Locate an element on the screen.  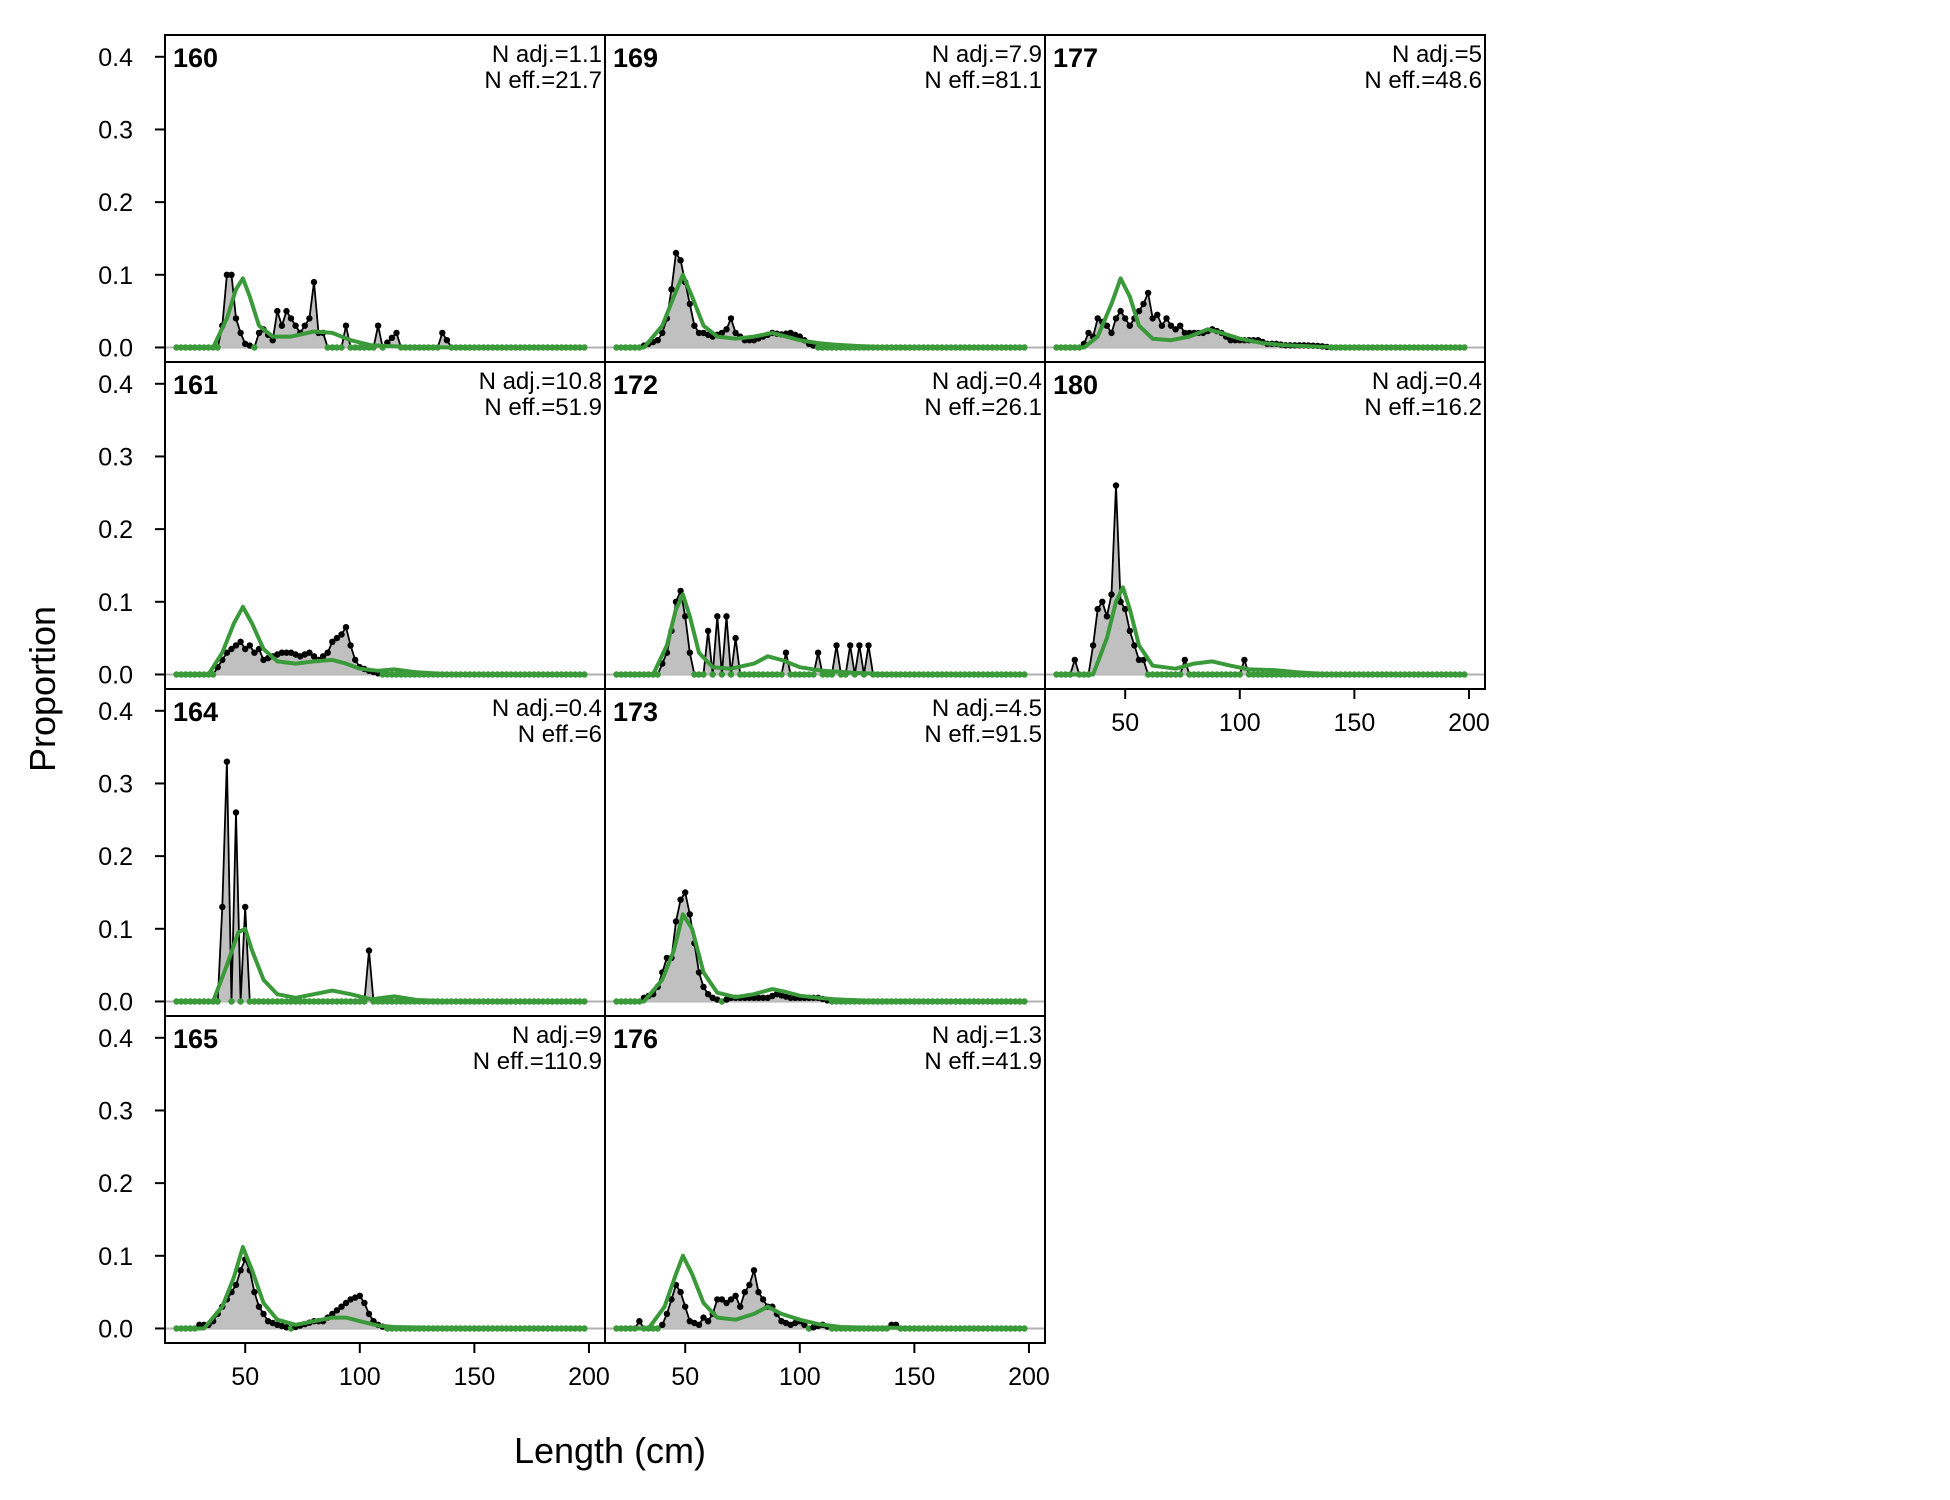
y-tick-label: 0.1 is located at coordinates (115, 930).